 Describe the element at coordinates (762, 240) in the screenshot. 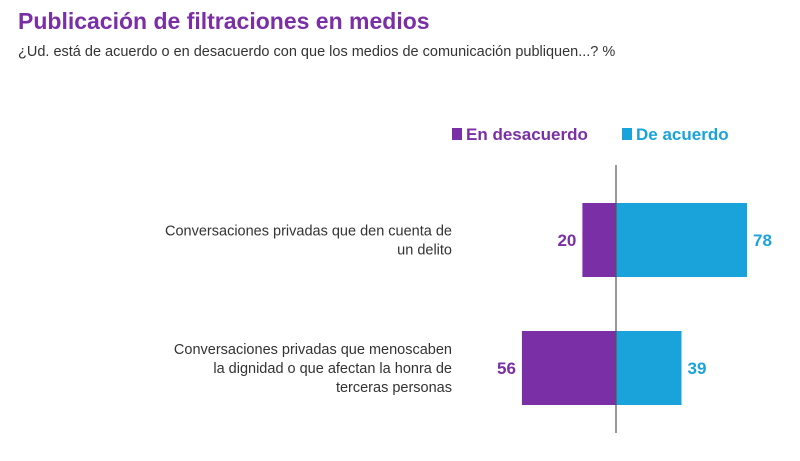

I see `data-label-right-0: 78` at that location.